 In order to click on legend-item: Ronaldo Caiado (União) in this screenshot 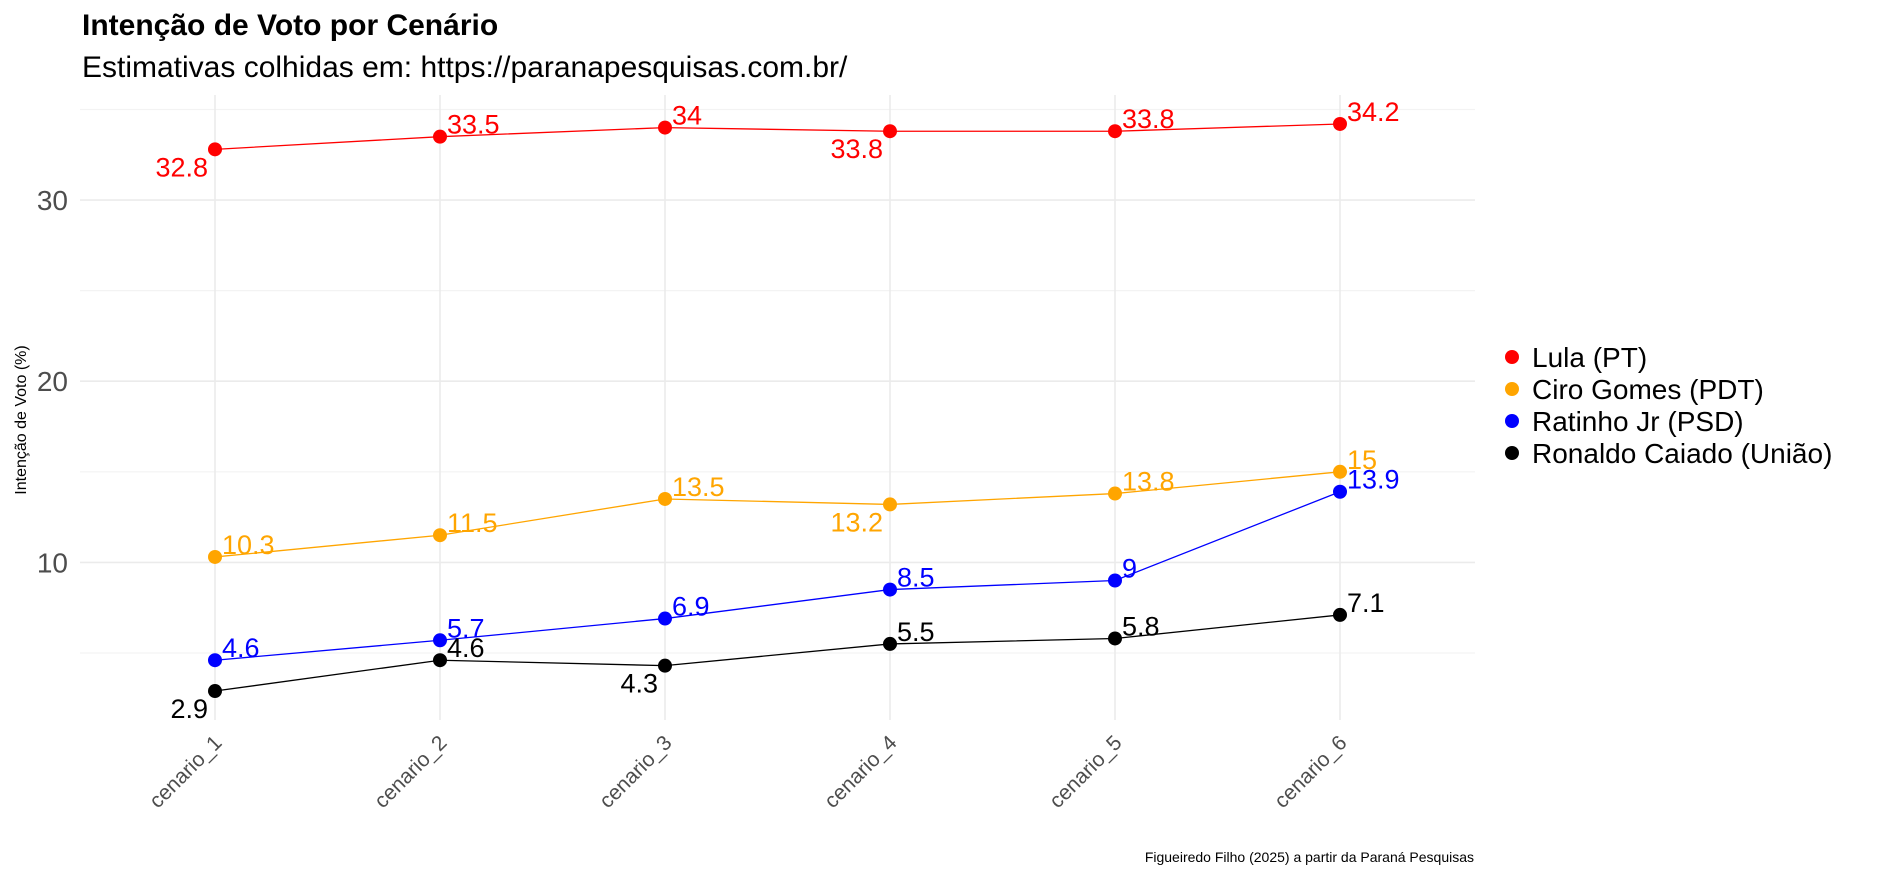, I will do `click(1668, 453)`.